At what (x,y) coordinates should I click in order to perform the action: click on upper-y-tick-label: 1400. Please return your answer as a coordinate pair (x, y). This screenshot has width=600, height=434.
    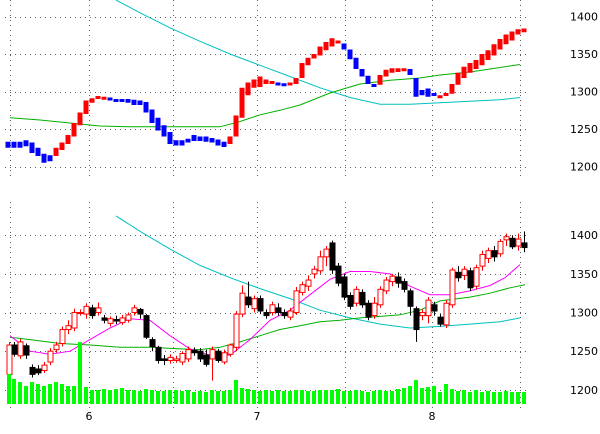
    Looking at the image, I should click on (584, 17).